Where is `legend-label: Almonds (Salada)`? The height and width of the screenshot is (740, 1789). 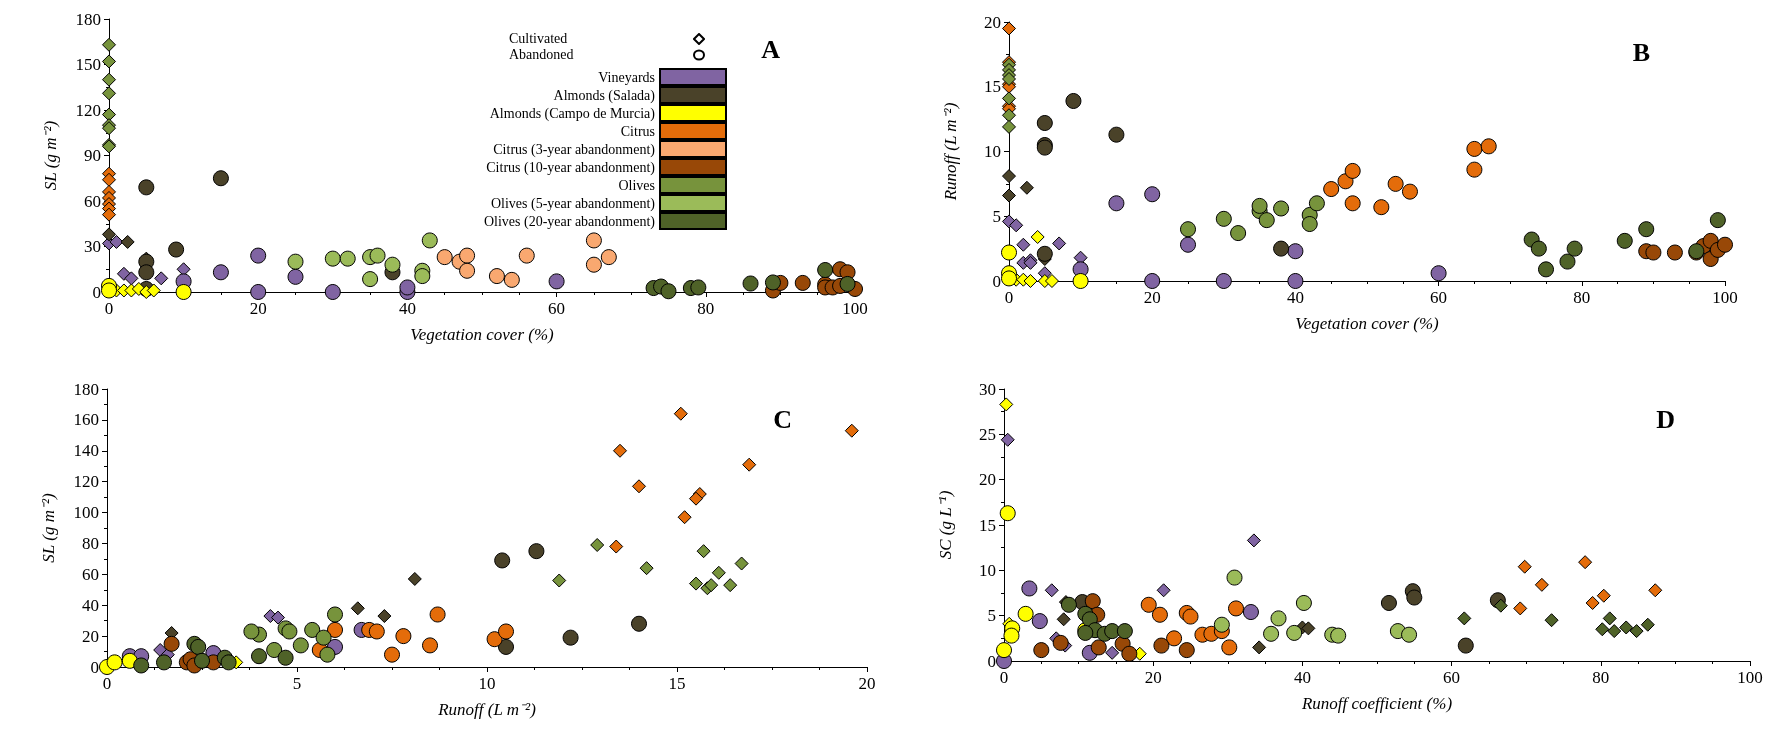 legend-label: Almonds (Salada) is located at coordinates (604, 95).